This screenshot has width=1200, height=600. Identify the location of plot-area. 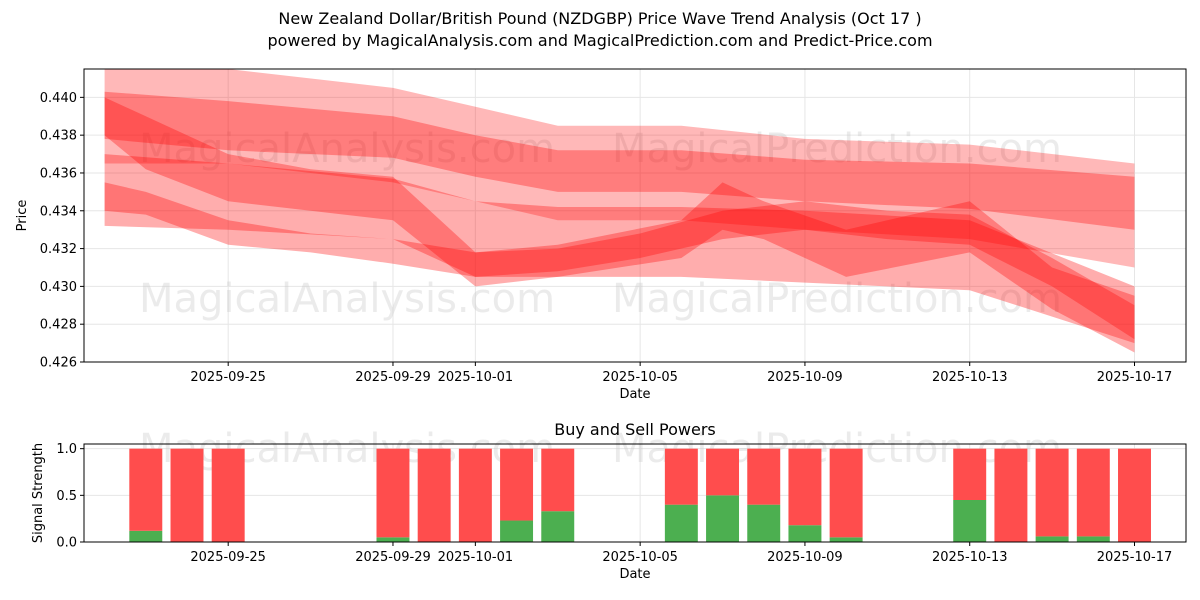
(640, 495).